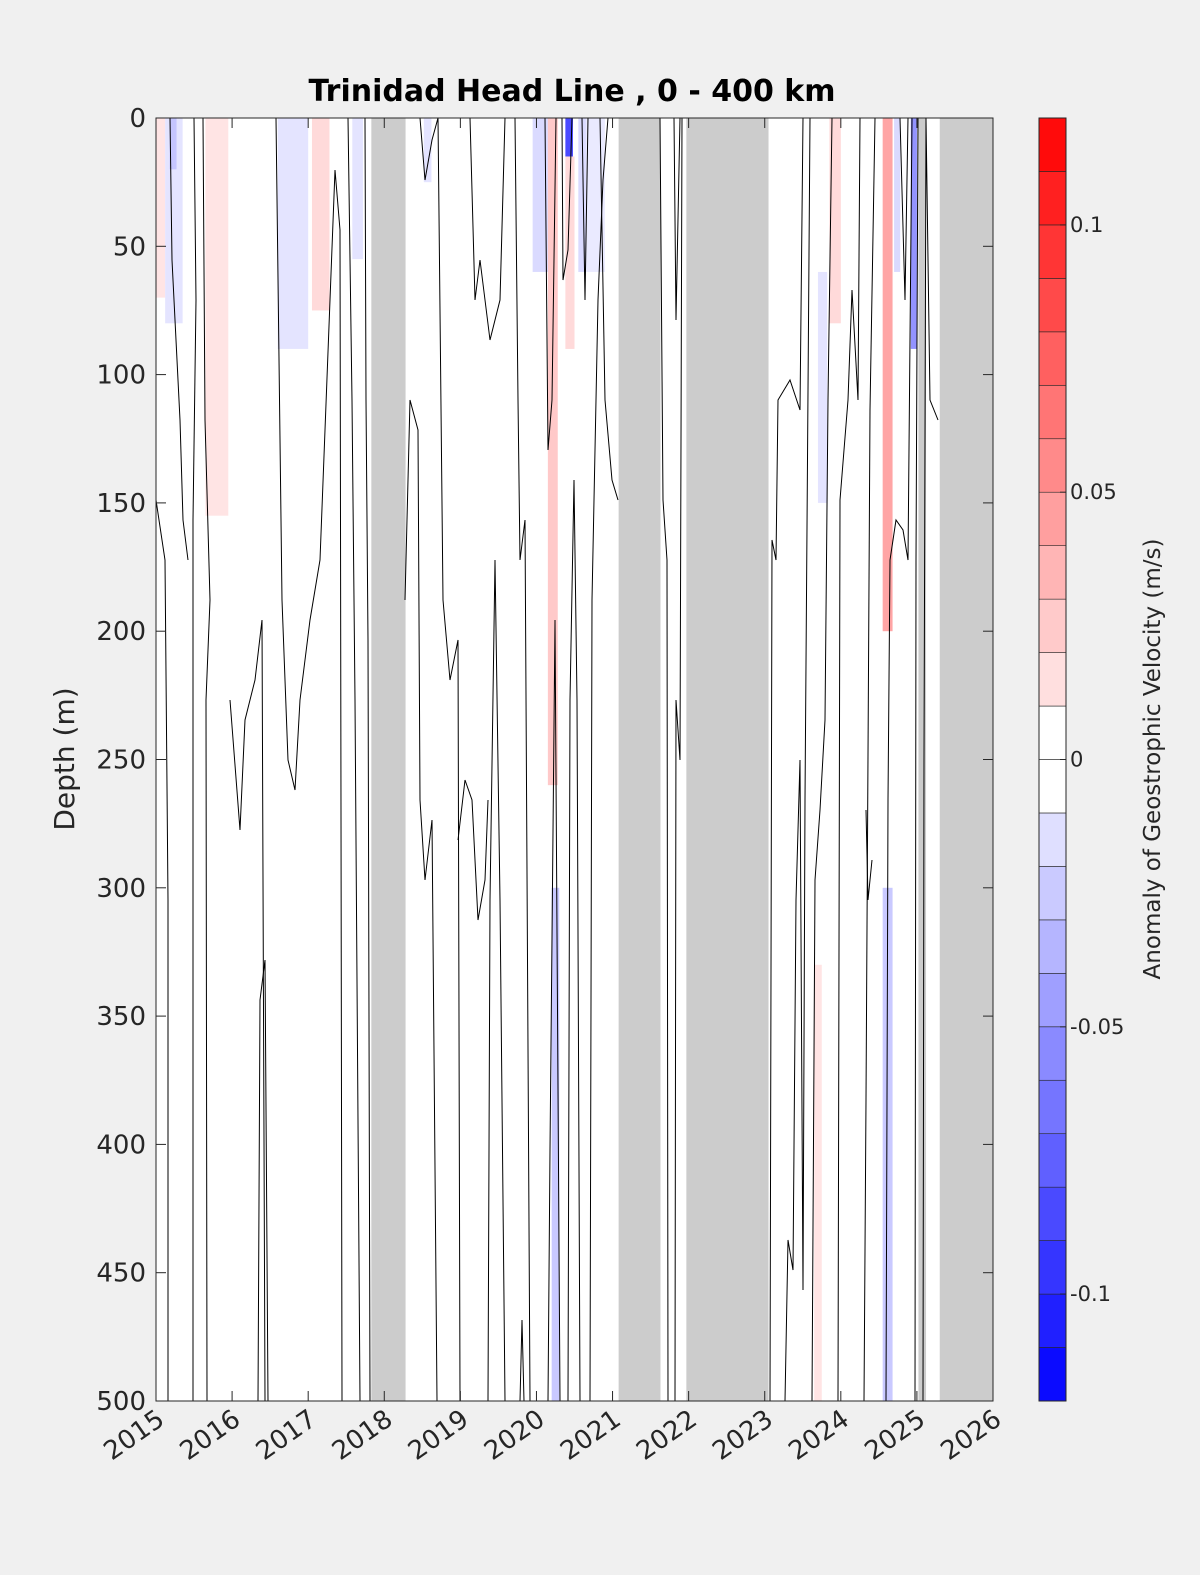  What do you see at coordinates (590, 1435) in the screenshot?
I see `x-tick-label: 2021` at bounding box center [590, 1435].